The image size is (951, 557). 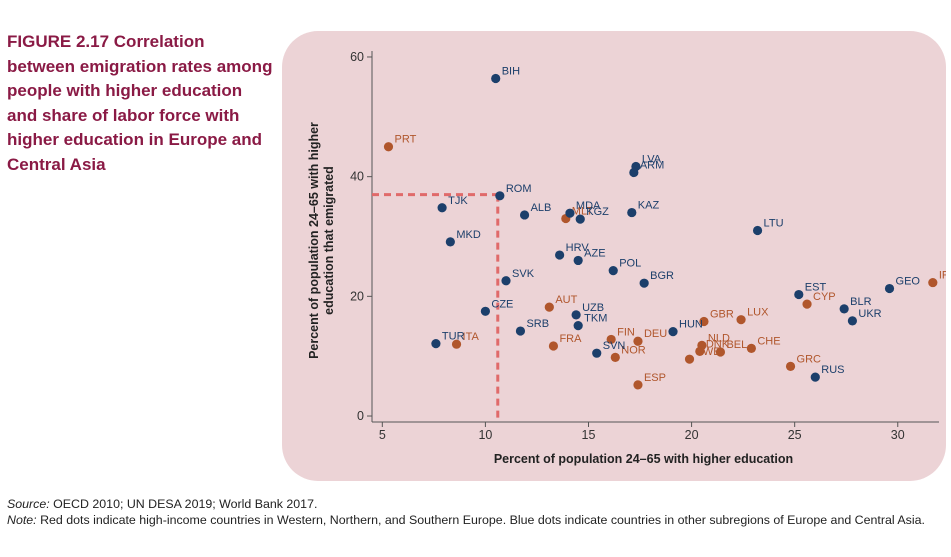 What do you see at coordinates (869, 314) in the screenshot?
I see `point-label-ukr: UKR` at bounding box center [869, 314].